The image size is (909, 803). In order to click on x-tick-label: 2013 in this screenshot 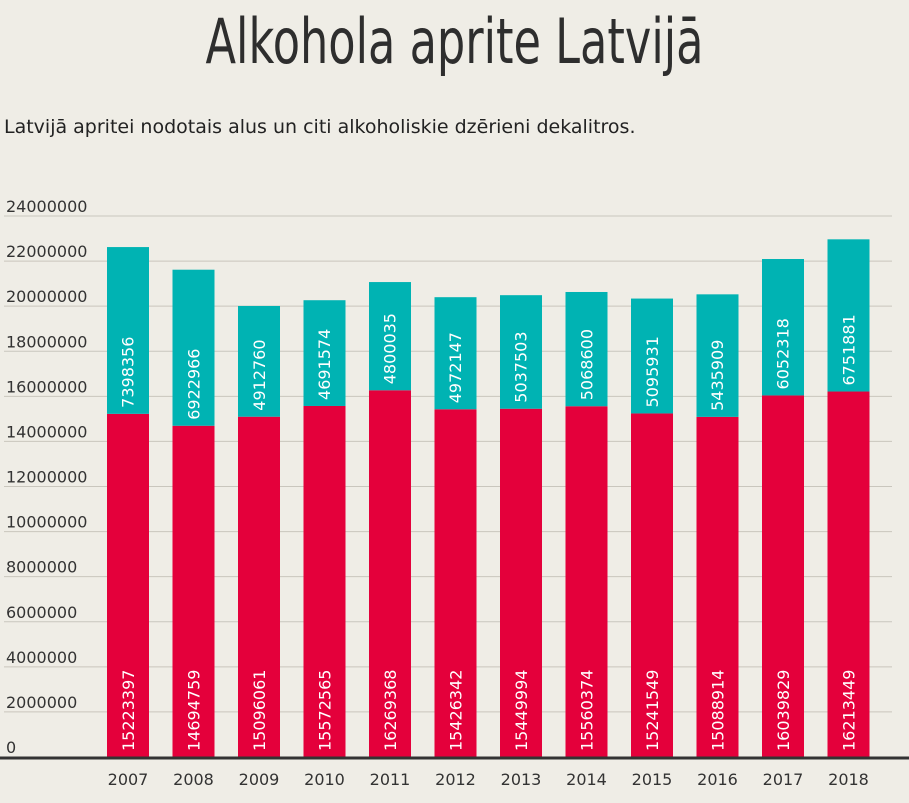, I will do `click(521, 779)`.